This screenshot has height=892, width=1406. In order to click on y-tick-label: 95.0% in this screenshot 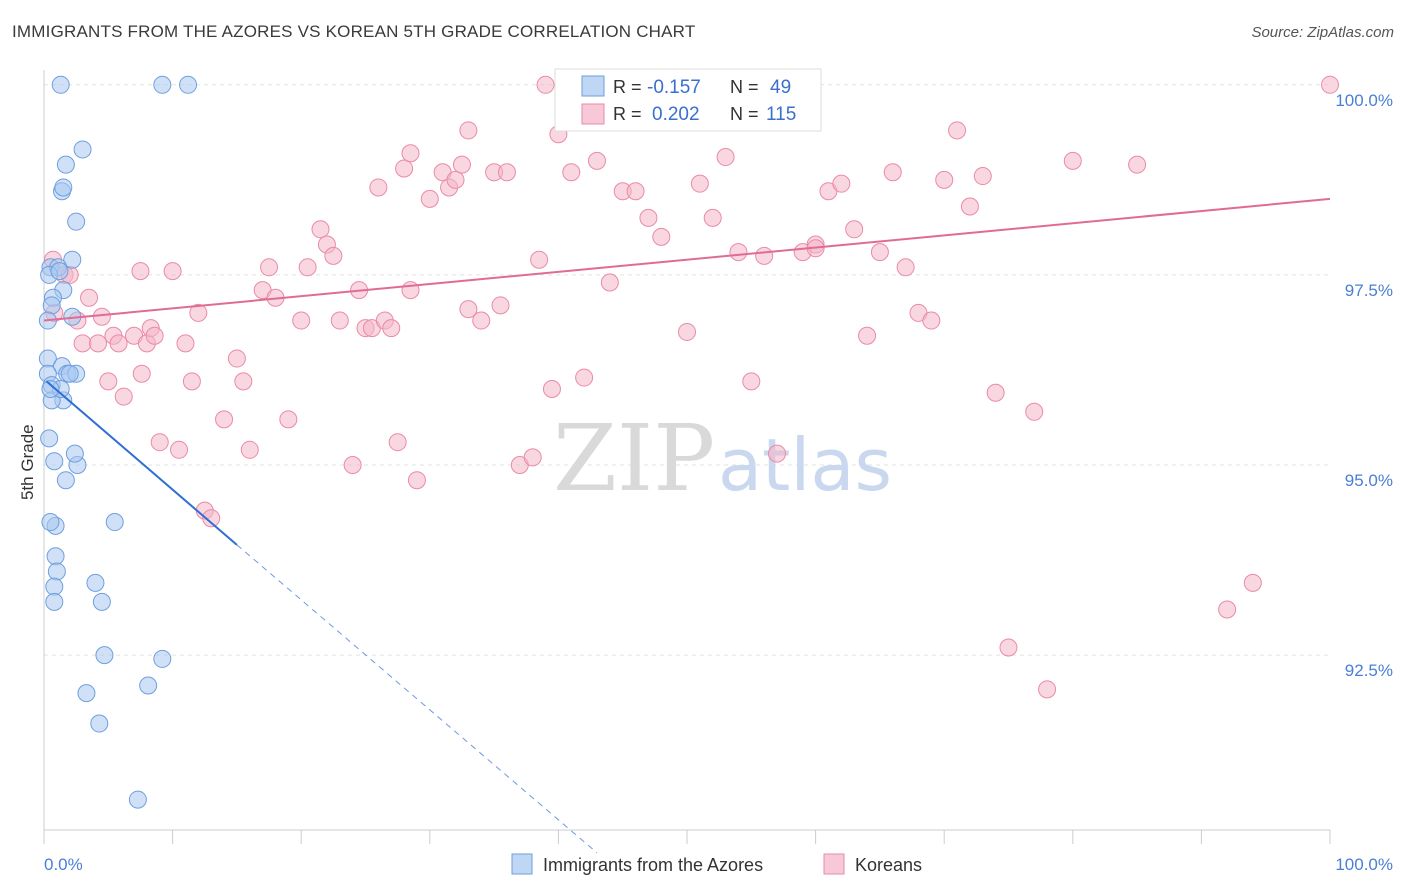, I will do `click(1369, 480)`.